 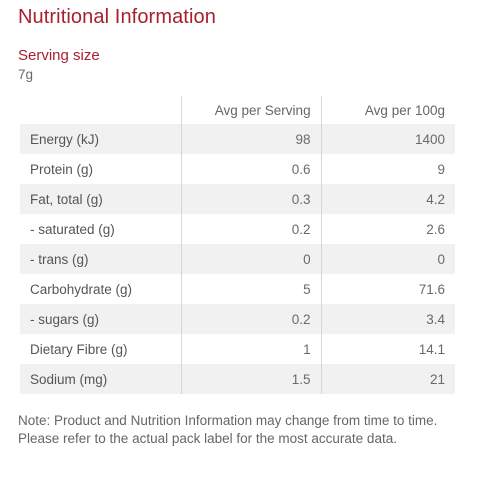 I want to click on per-100g-value: 9, so click(x=387, y=169).